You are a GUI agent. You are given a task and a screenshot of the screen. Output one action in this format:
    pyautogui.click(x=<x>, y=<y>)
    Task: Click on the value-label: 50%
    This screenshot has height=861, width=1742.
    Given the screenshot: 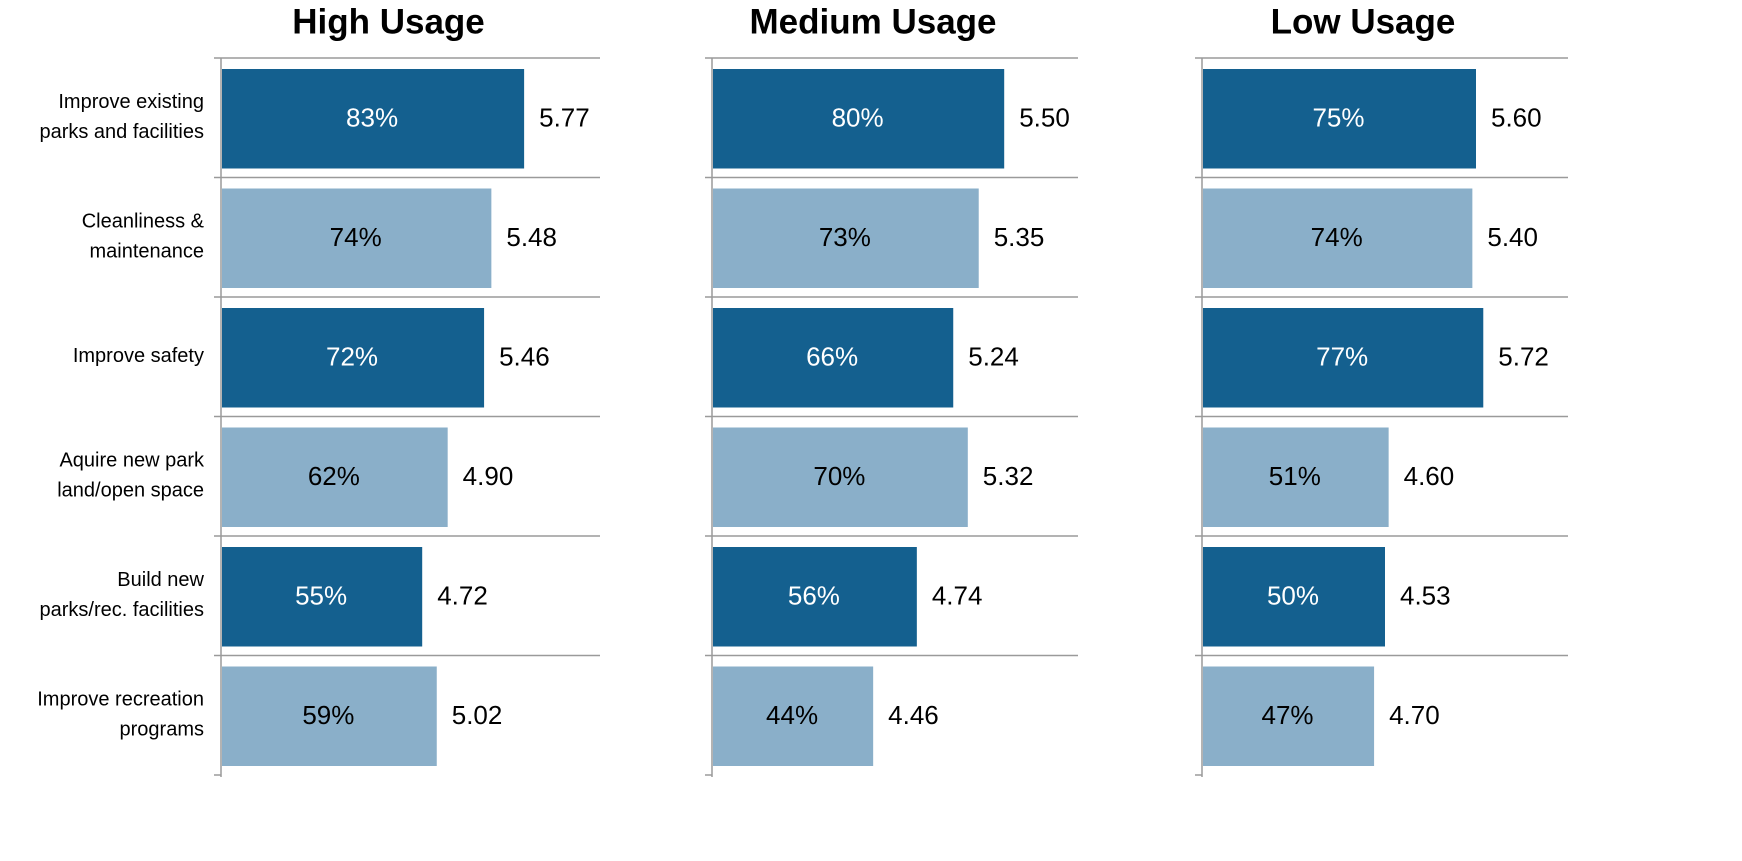 What is the action you would take?
    pyautogui.click(x=1293, y=596)
    